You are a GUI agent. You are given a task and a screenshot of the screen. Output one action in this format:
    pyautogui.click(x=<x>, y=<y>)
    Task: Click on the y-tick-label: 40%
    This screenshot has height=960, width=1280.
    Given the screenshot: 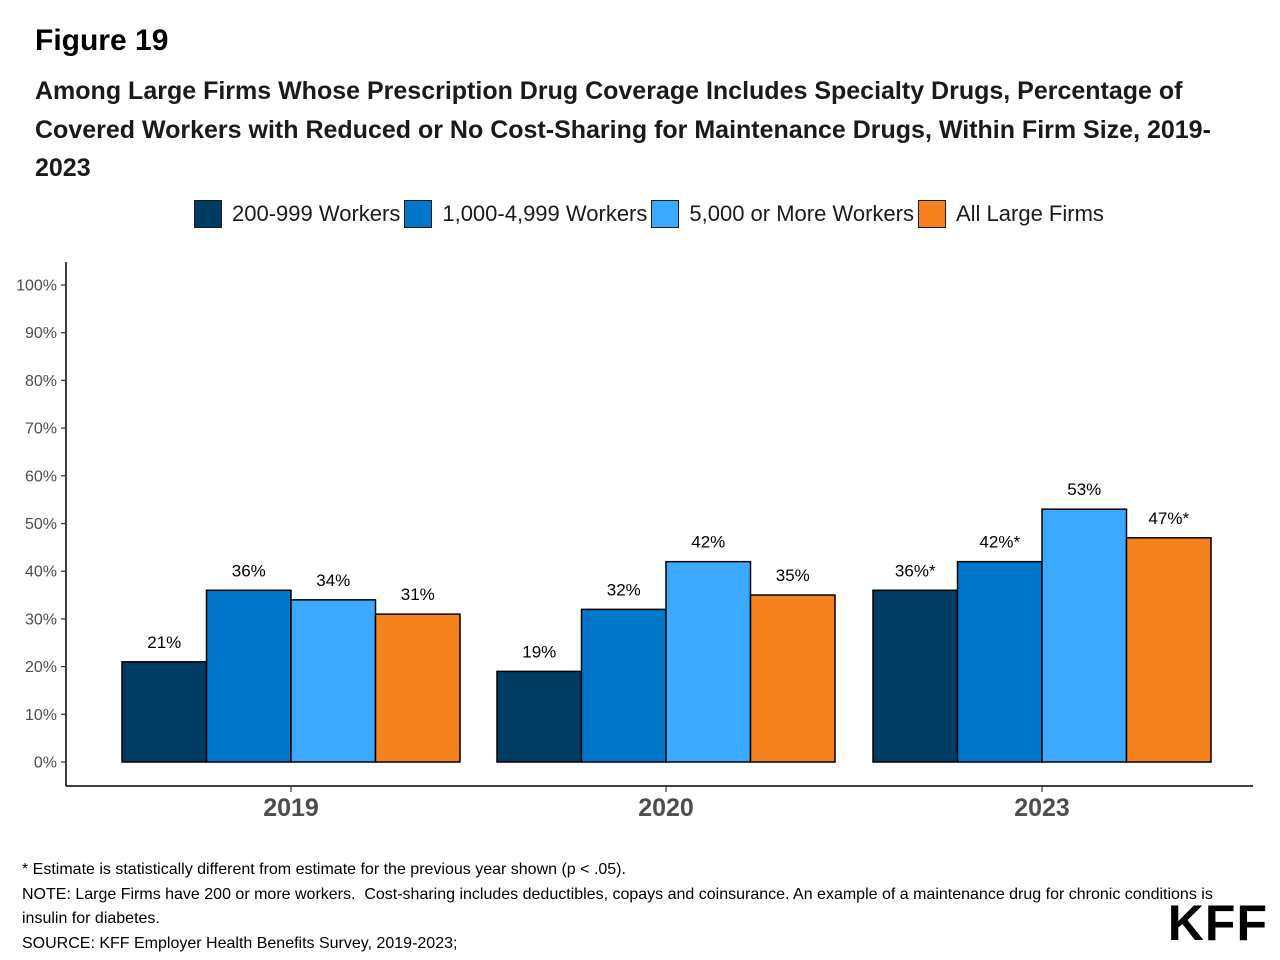 What is the action you would take?
    pyautogui.click(x=41, y=572)
    